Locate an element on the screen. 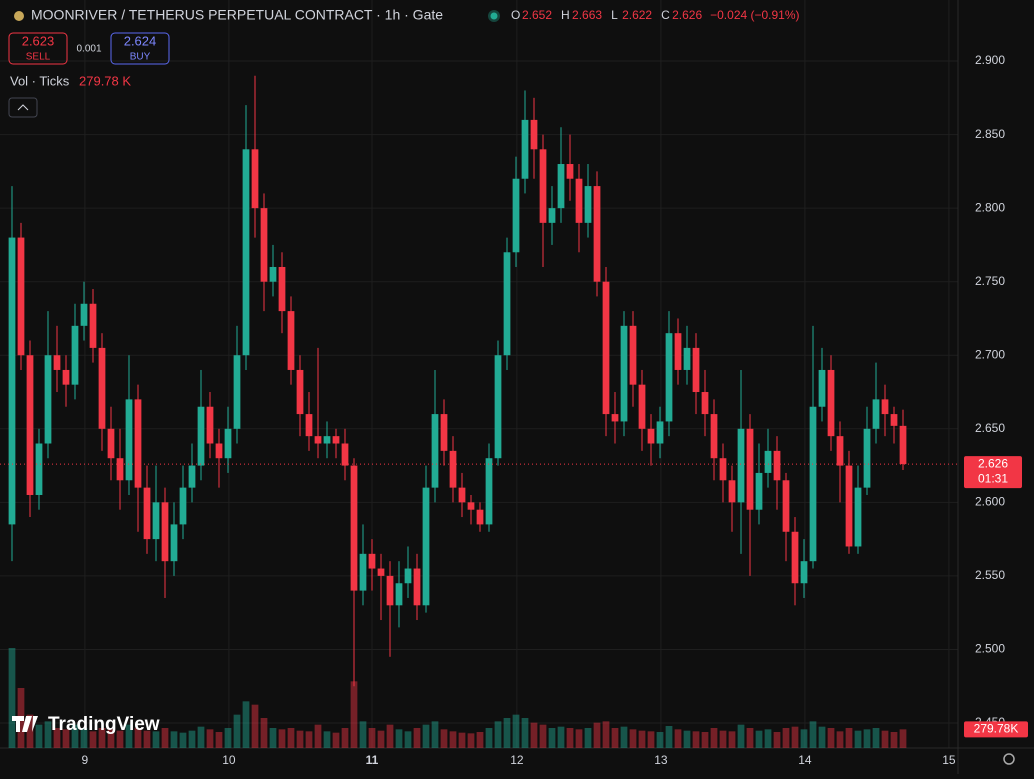  buy-price: 2.624 is located at coordinates (140, 40).